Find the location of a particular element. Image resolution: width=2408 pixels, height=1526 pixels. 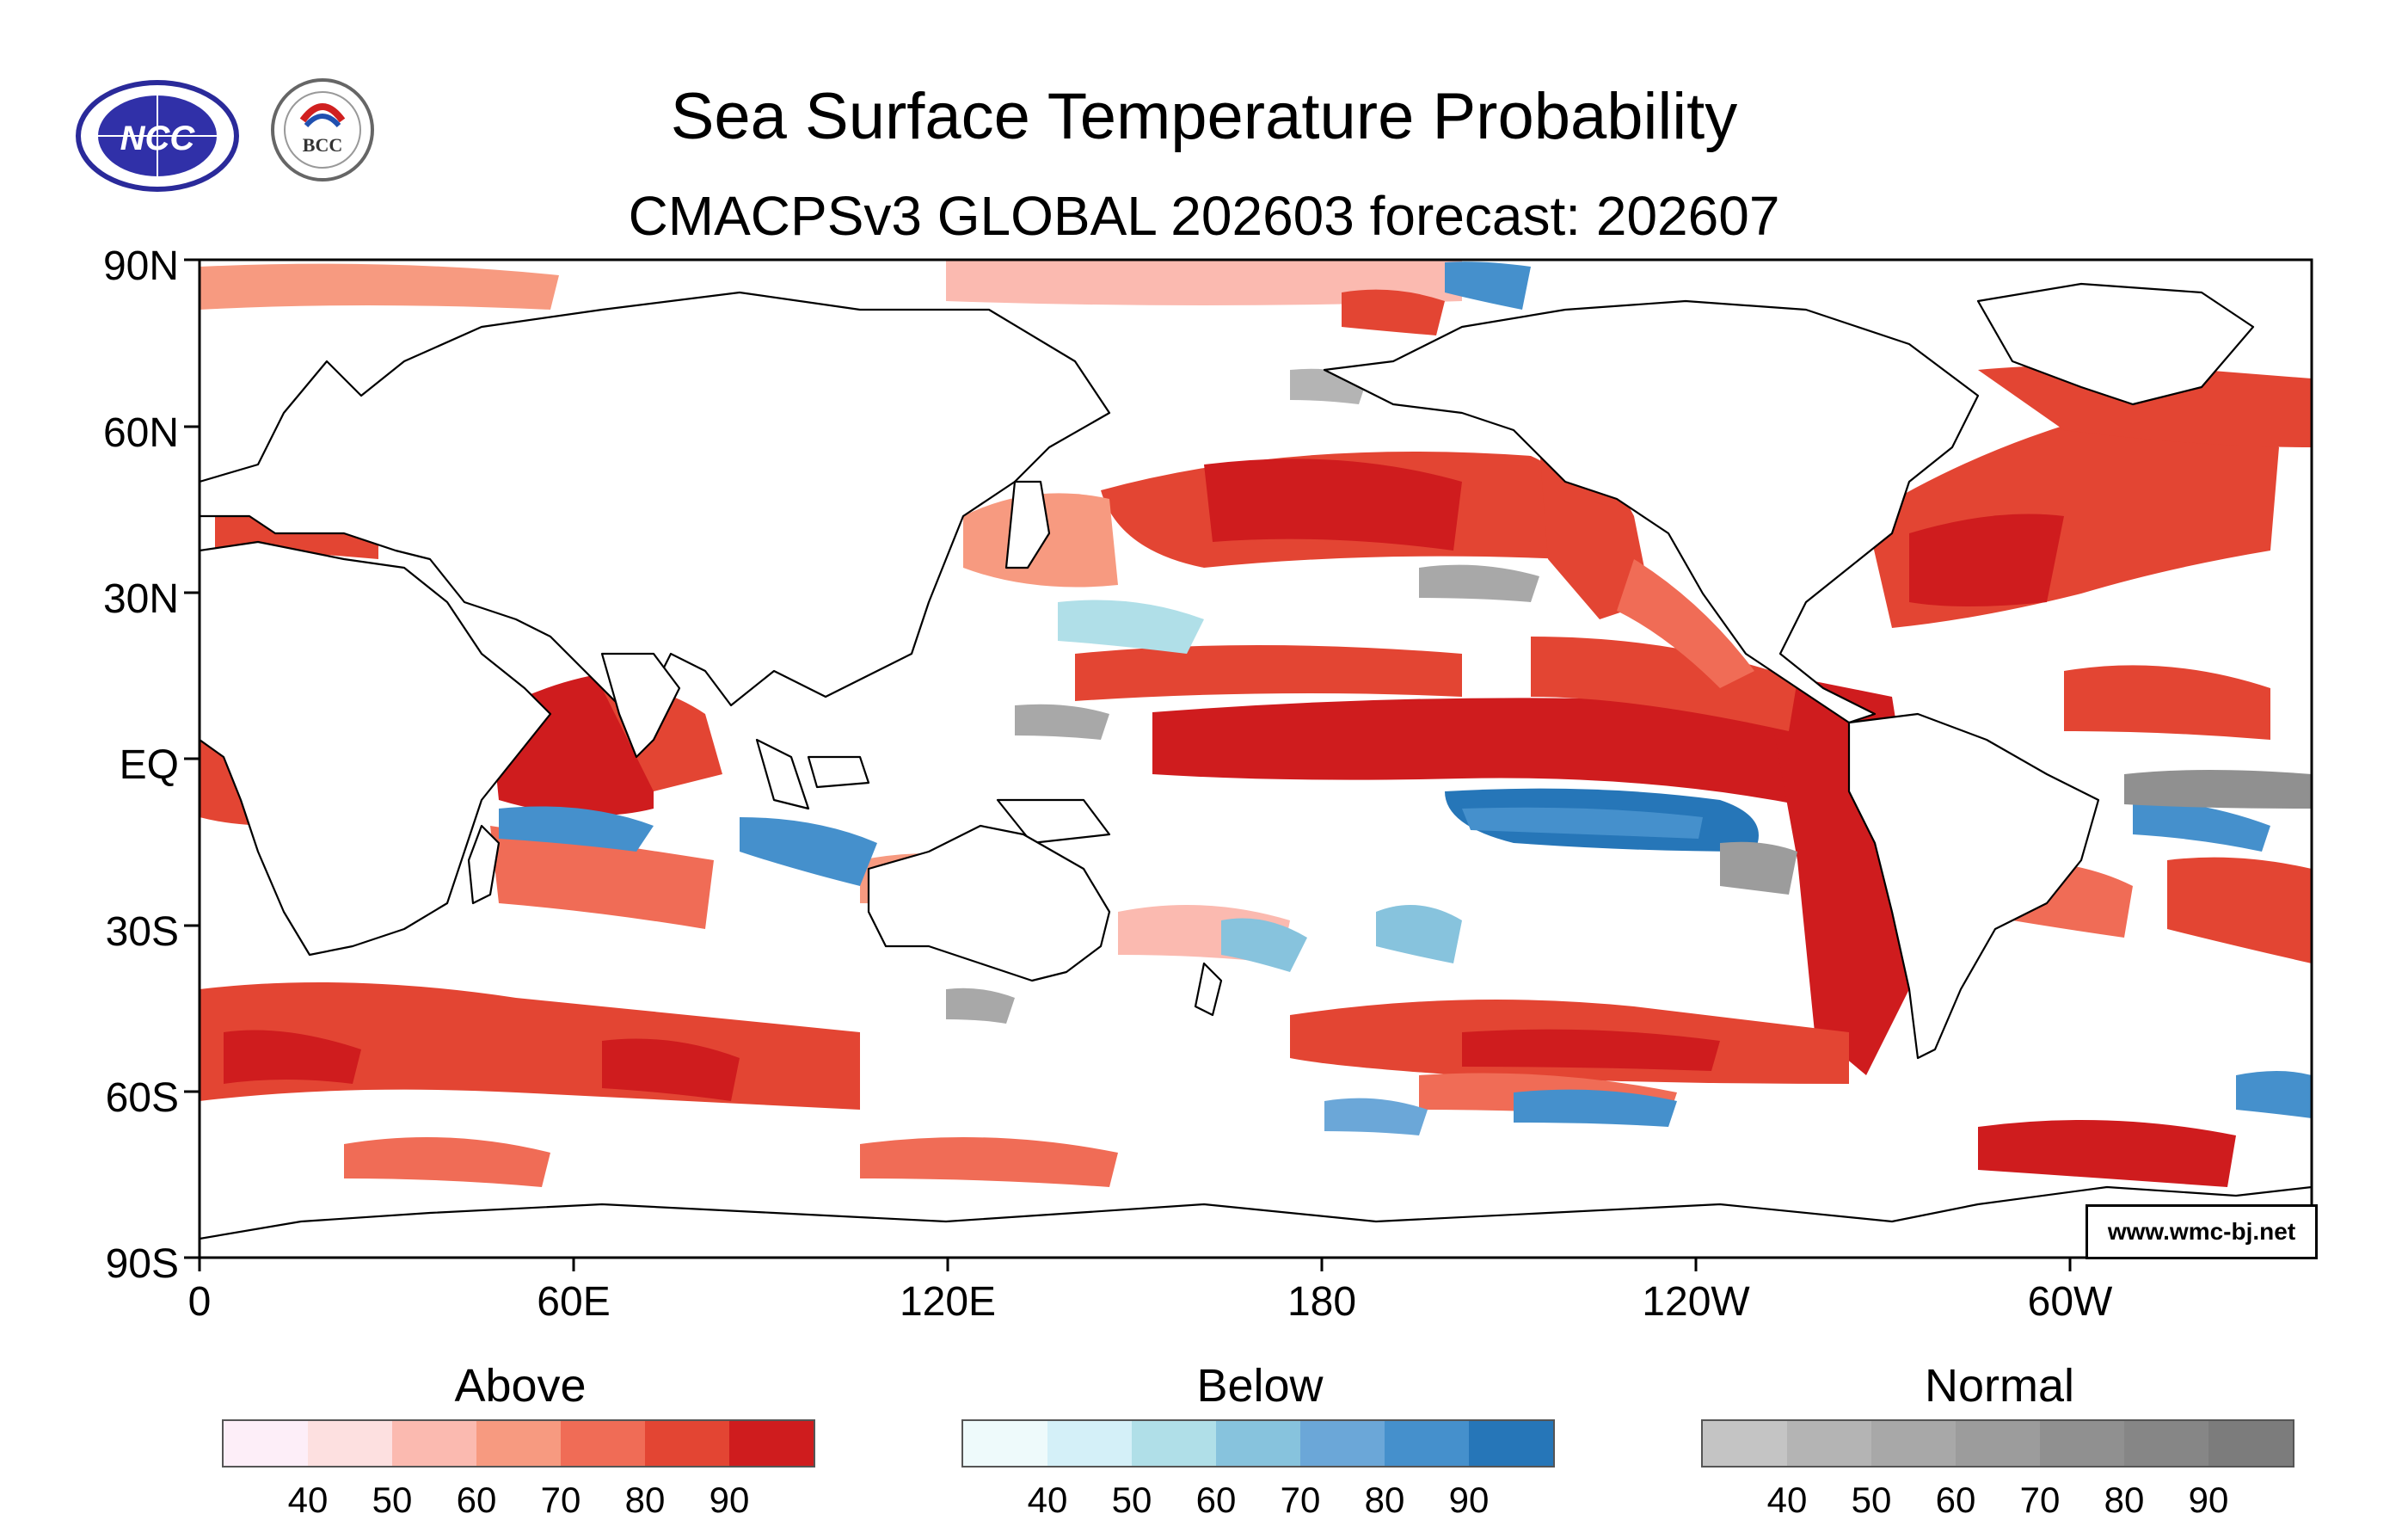

x-label-120e: 120E is located at coordinates (948, 1302).